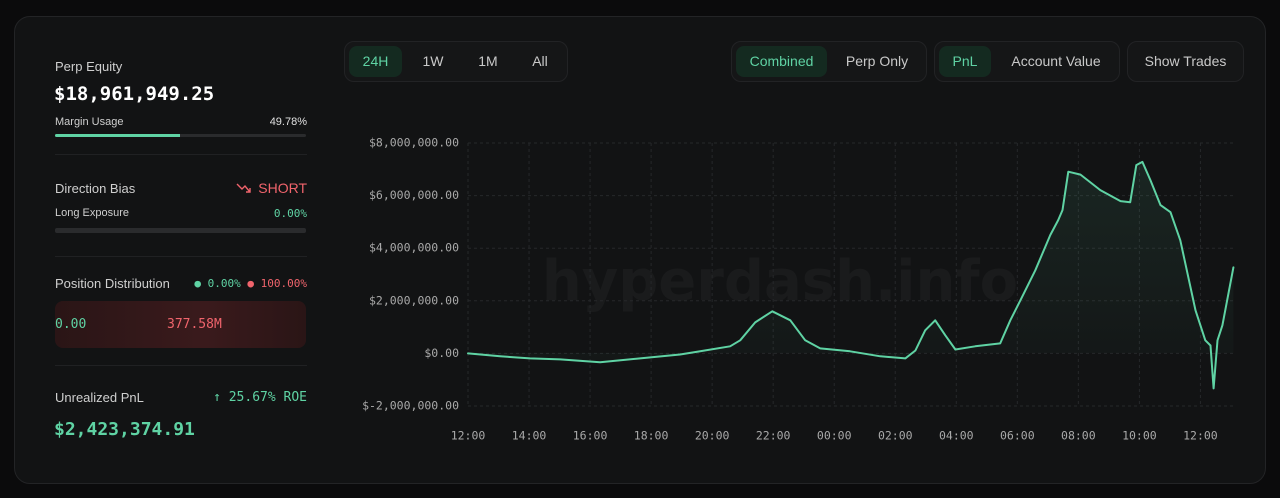  I want to click on tab: 24H, so click(375, 61).